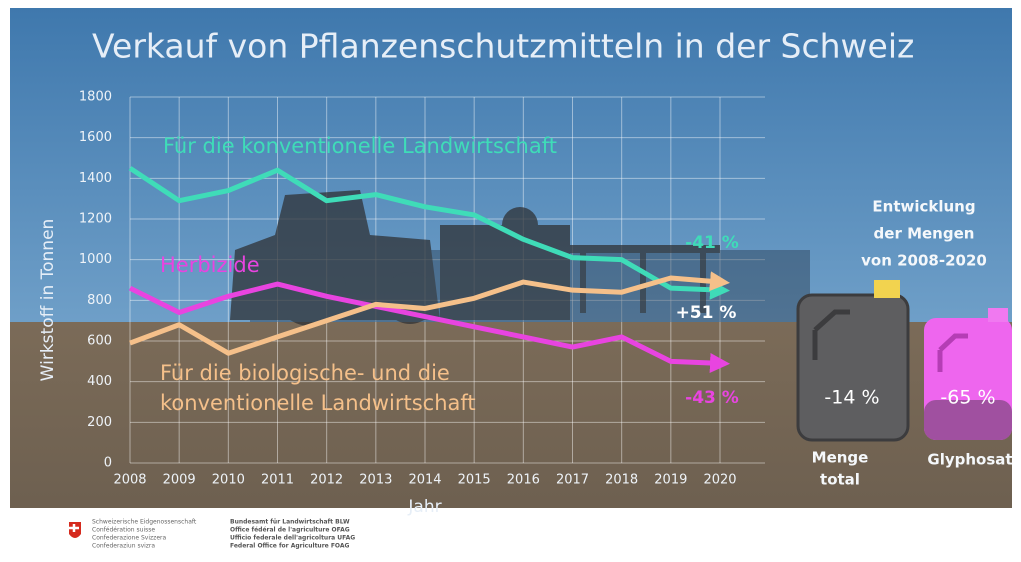 Image resolution: width=1021 pixels, height=562 pixels. What do you see at coordinates (290, 522) in the screenshot?
I see `footer-text: Bundesamt für Landwirtschaft BLW` at bounding box center [290, 522].